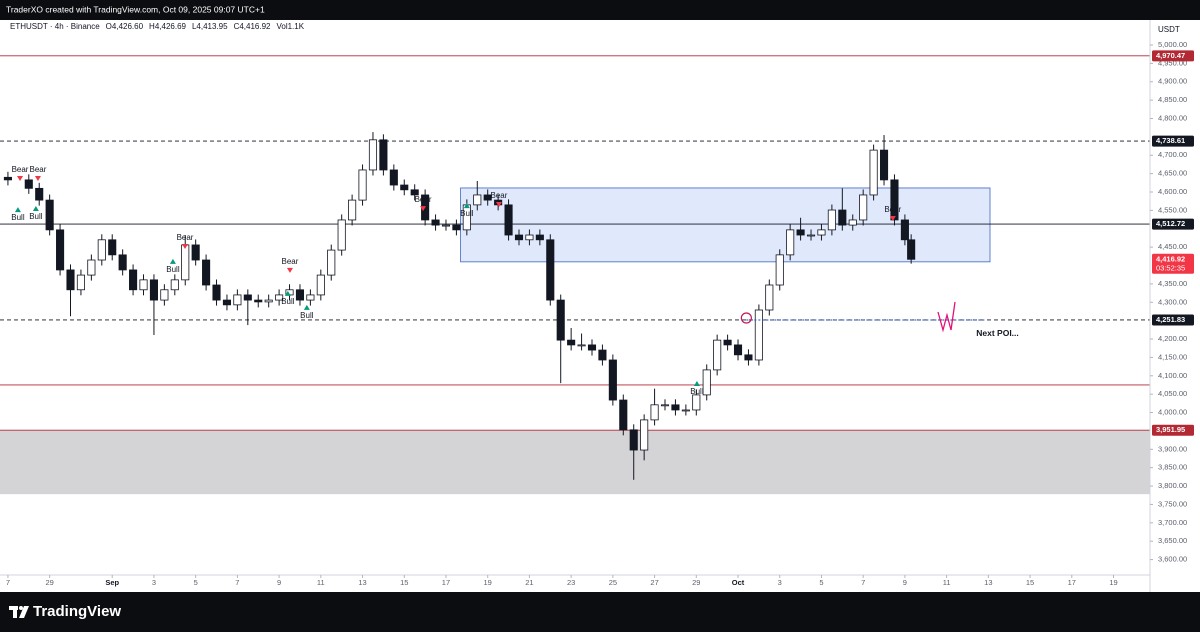 The image size is (1200, 632). I want to click on y-tick-label: 4,150.00, so click(1172, 356).